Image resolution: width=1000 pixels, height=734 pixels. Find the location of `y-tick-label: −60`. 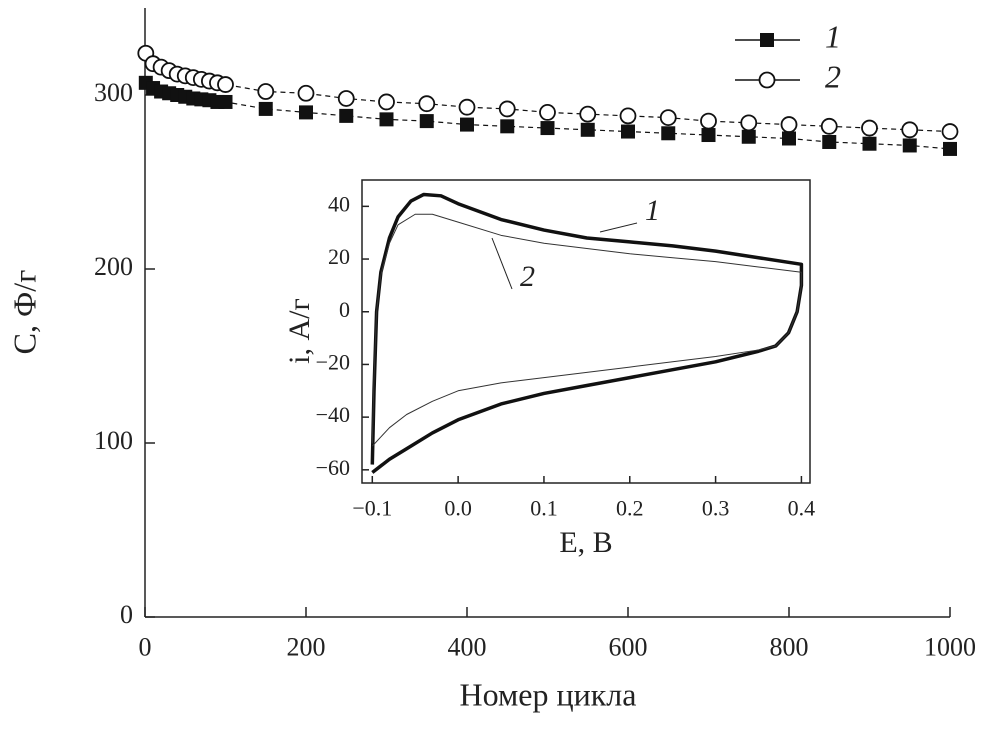

y-tick-label: −60 is located at coordinates (333, 467).